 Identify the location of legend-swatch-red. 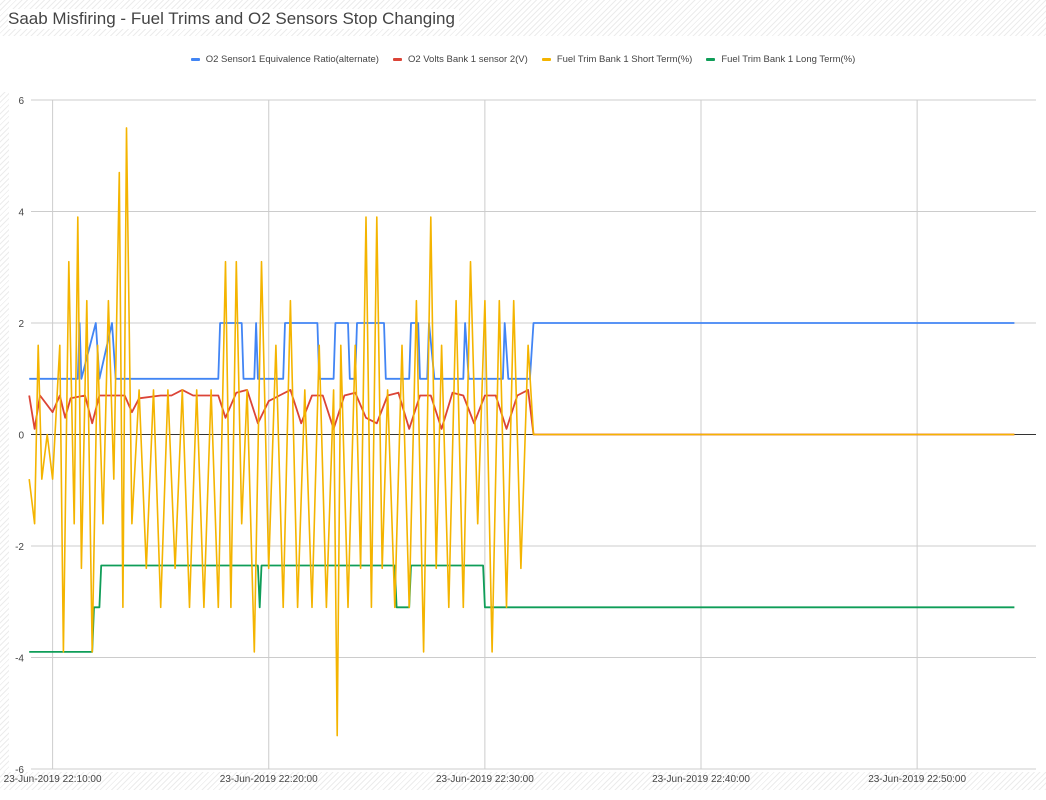
(397, 59).